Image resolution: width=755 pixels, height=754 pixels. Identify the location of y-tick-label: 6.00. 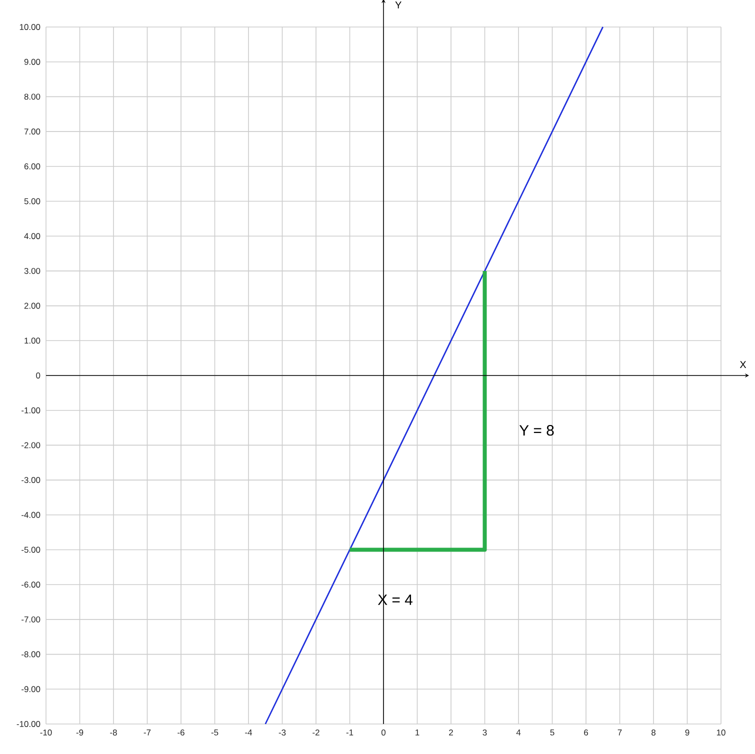
(32, 166).